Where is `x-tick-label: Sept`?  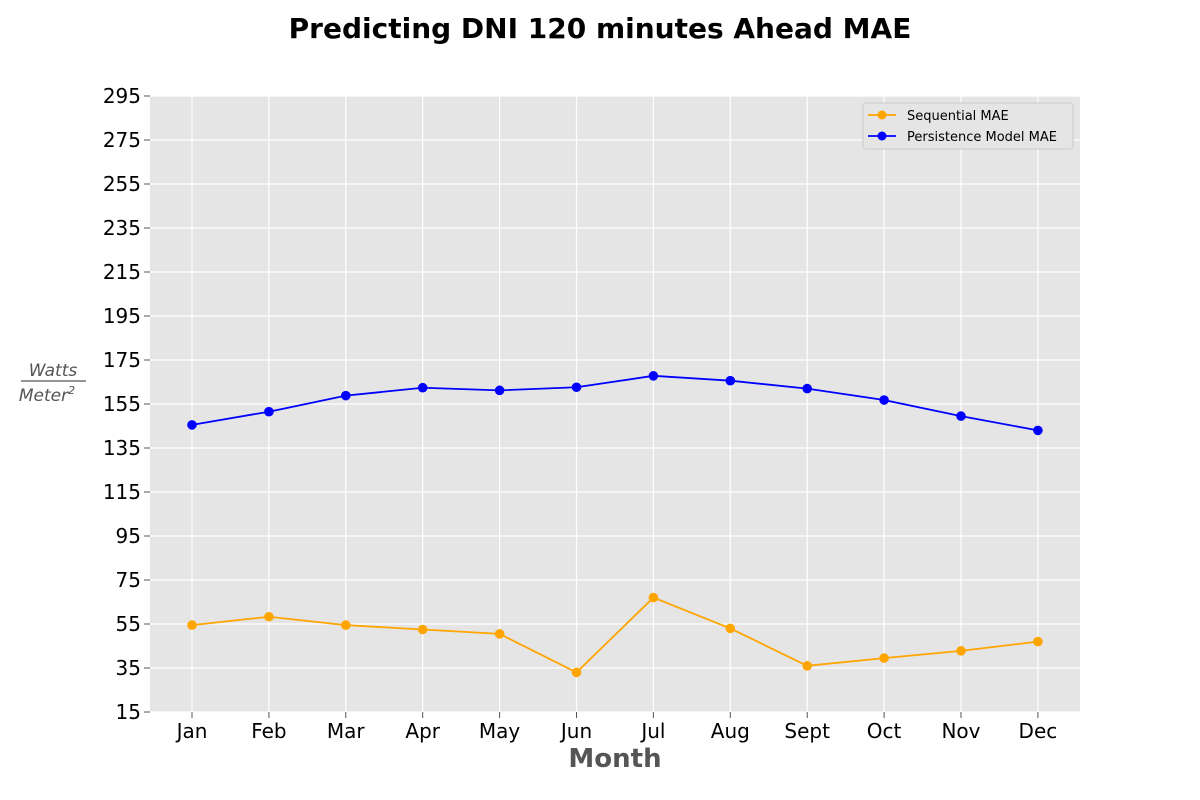 x-tick-label: Sept is located at coordinates (807, 731).